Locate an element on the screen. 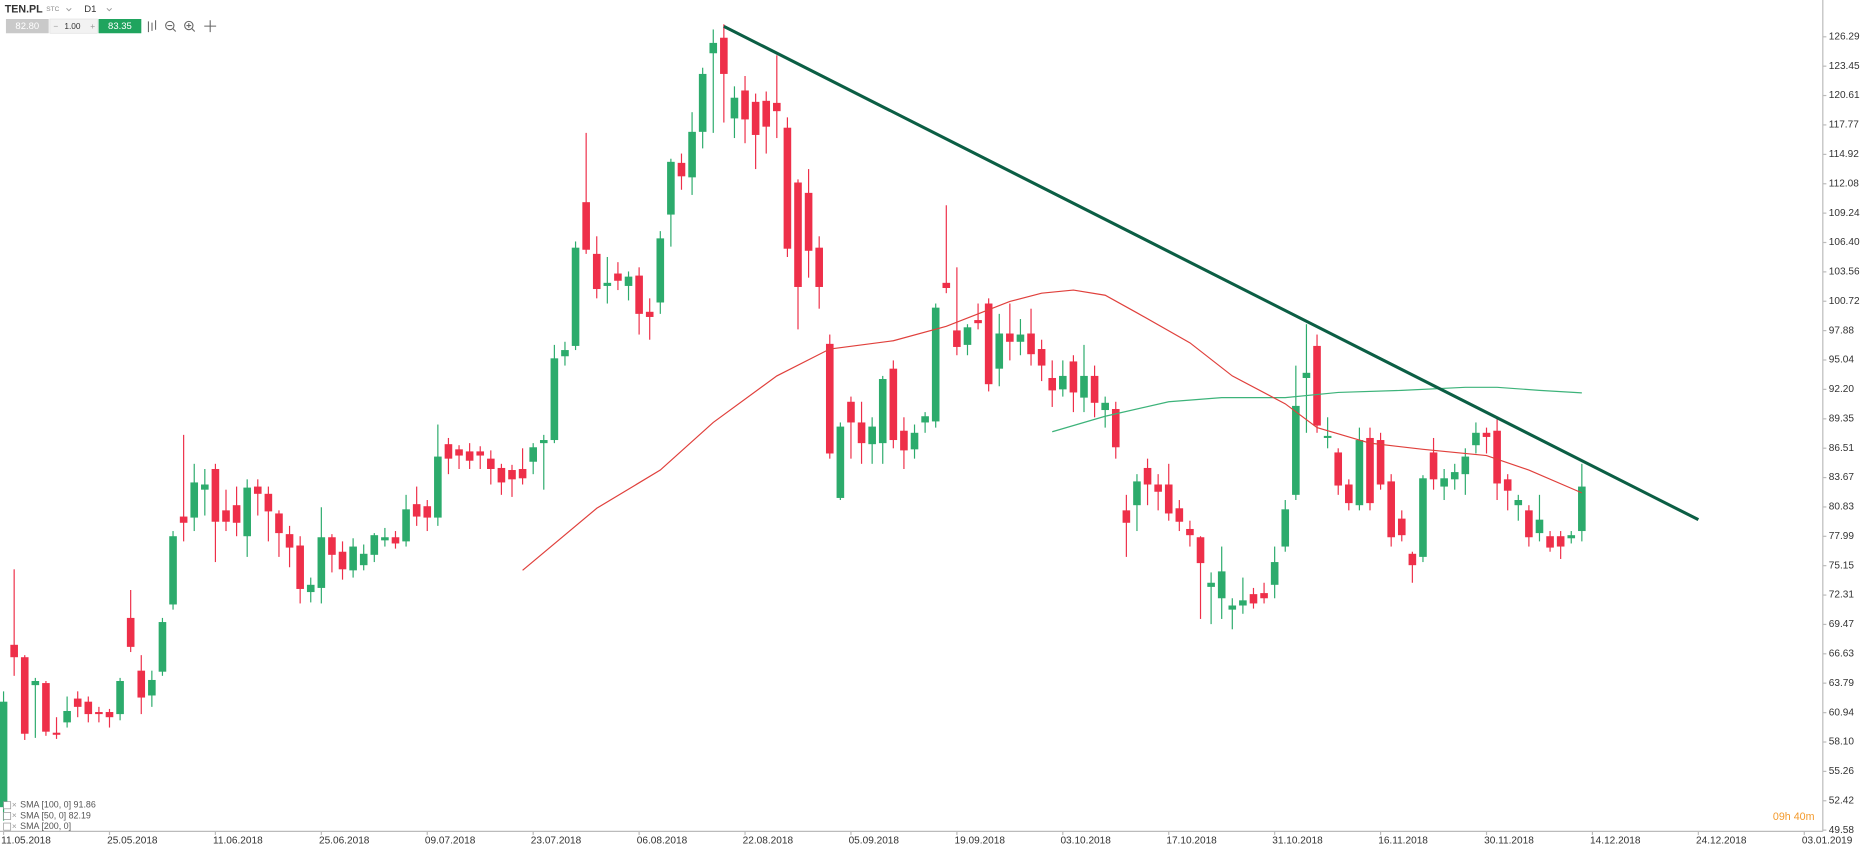 Image resolution: width=1862 pixels, height=848 pixels. zoom-in-glyph is located at coordinates (191, 27).